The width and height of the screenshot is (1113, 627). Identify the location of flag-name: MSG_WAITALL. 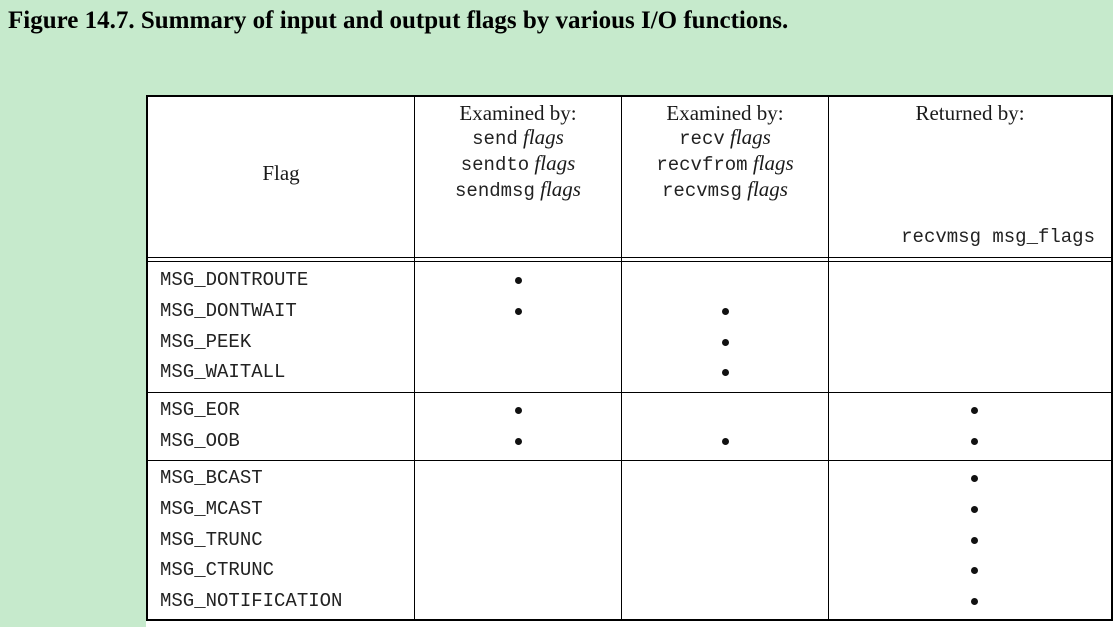
(223, 372).